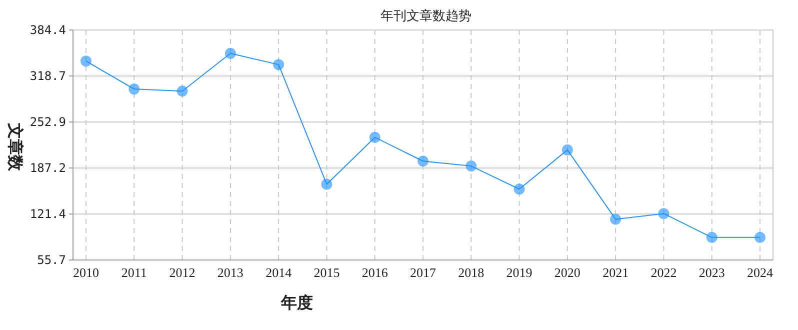 The height and width of the screenshot is (330, 798). Describe the element at coordinates (615, 272) in the screenshot. I see `x-tick-label: 2021` at that location.